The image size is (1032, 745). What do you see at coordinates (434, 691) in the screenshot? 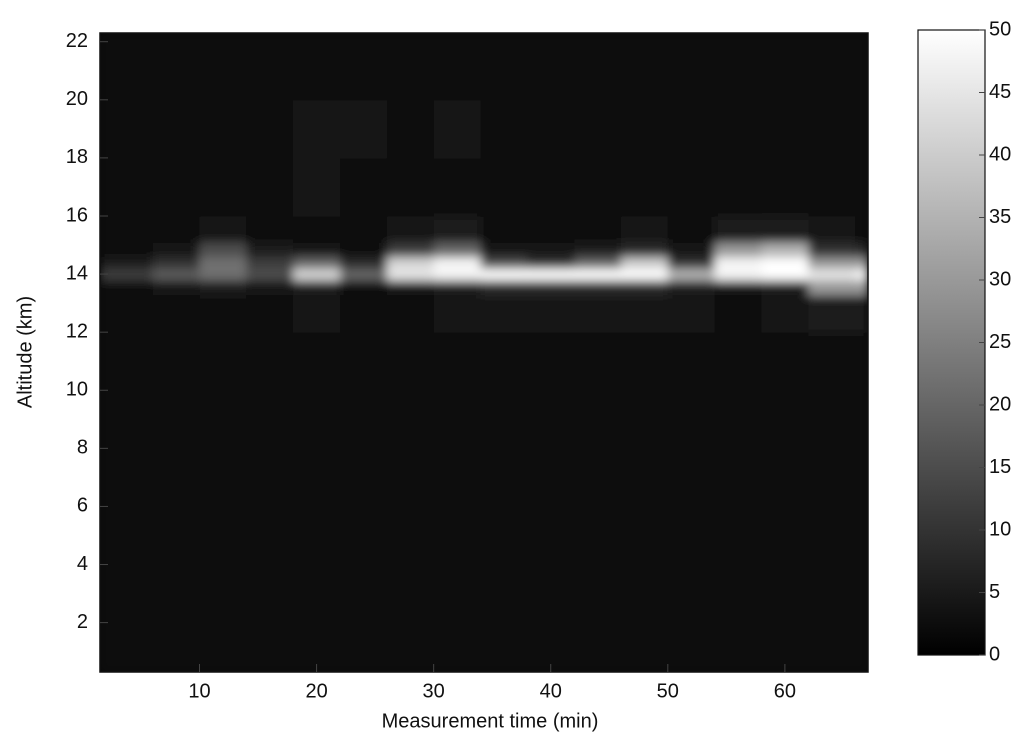
I see `x-tick-label: 30` at bounding box center [434, 691].